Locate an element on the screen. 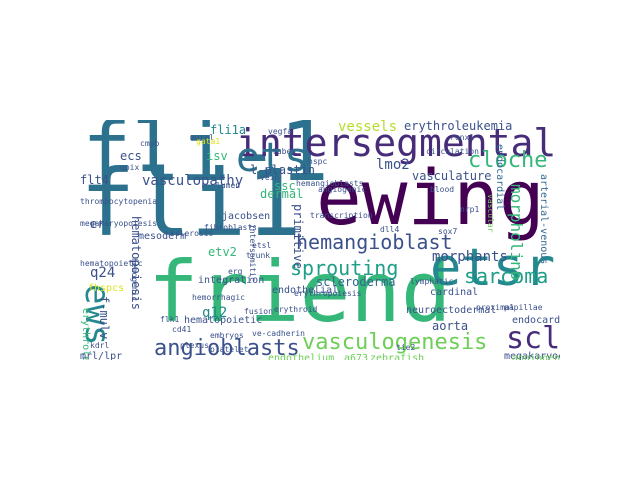  word-sox7: sox7 is located at coordinates (448, 231).